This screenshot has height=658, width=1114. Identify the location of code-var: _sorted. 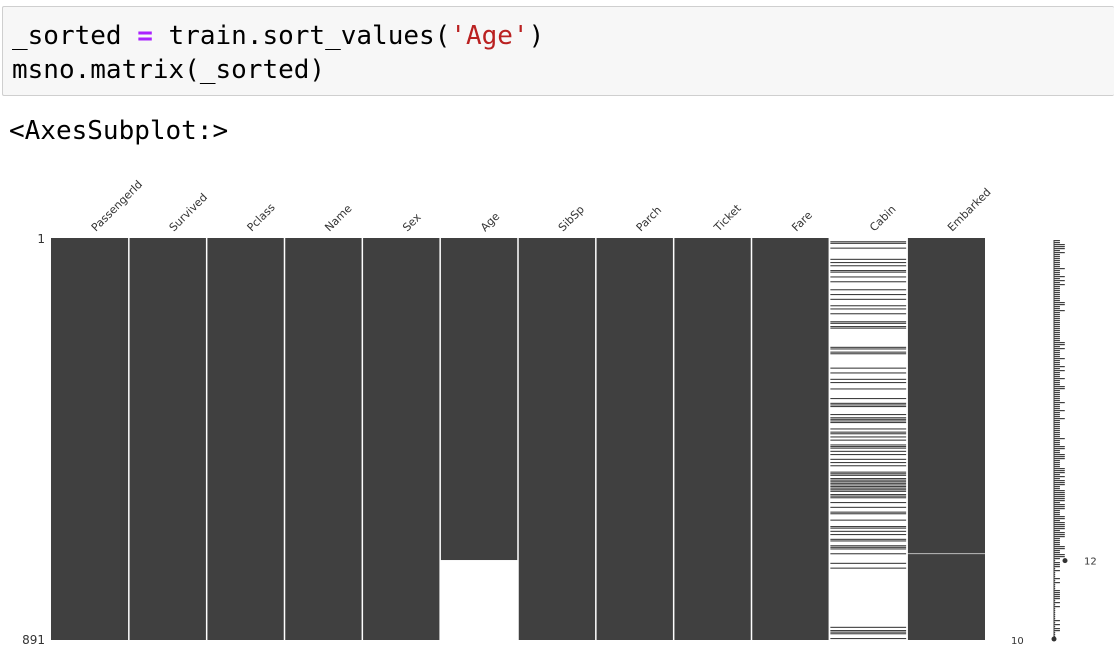
(67, 36).